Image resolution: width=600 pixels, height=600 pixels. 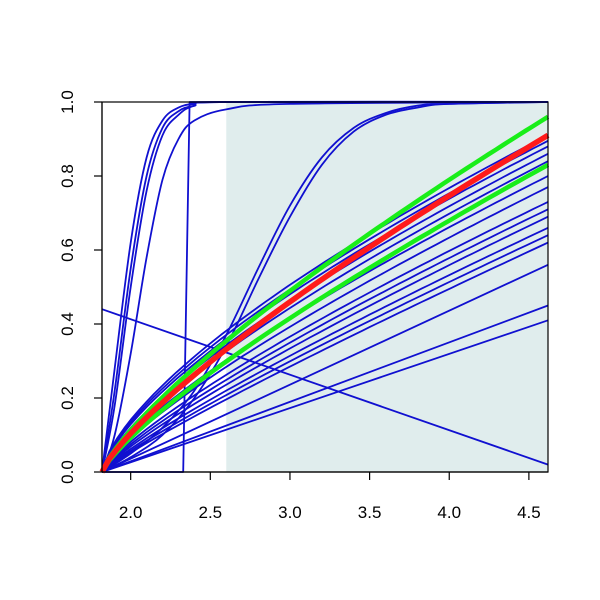 What do you see at coordinates (67, 250) in the screenshot?
I see `y-tick-label: 0.6` at bounding box center [67, 250].